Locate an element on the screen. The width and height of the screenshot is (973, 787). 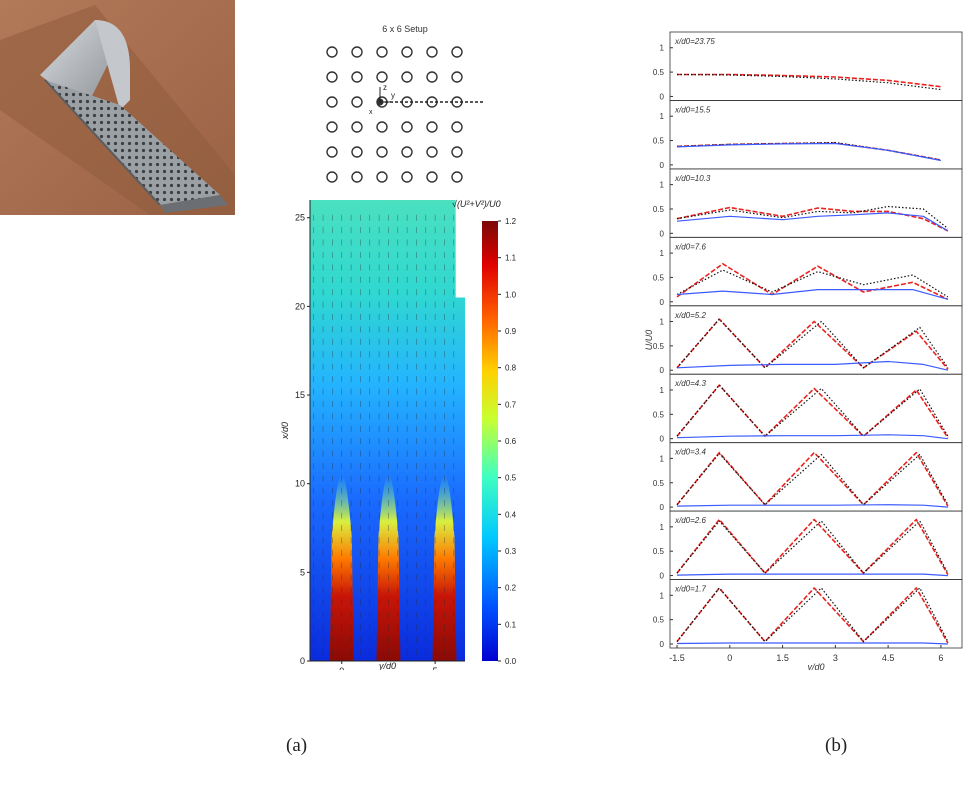
profile-xlabel: y/d0 is located at coordinates (815, 666).